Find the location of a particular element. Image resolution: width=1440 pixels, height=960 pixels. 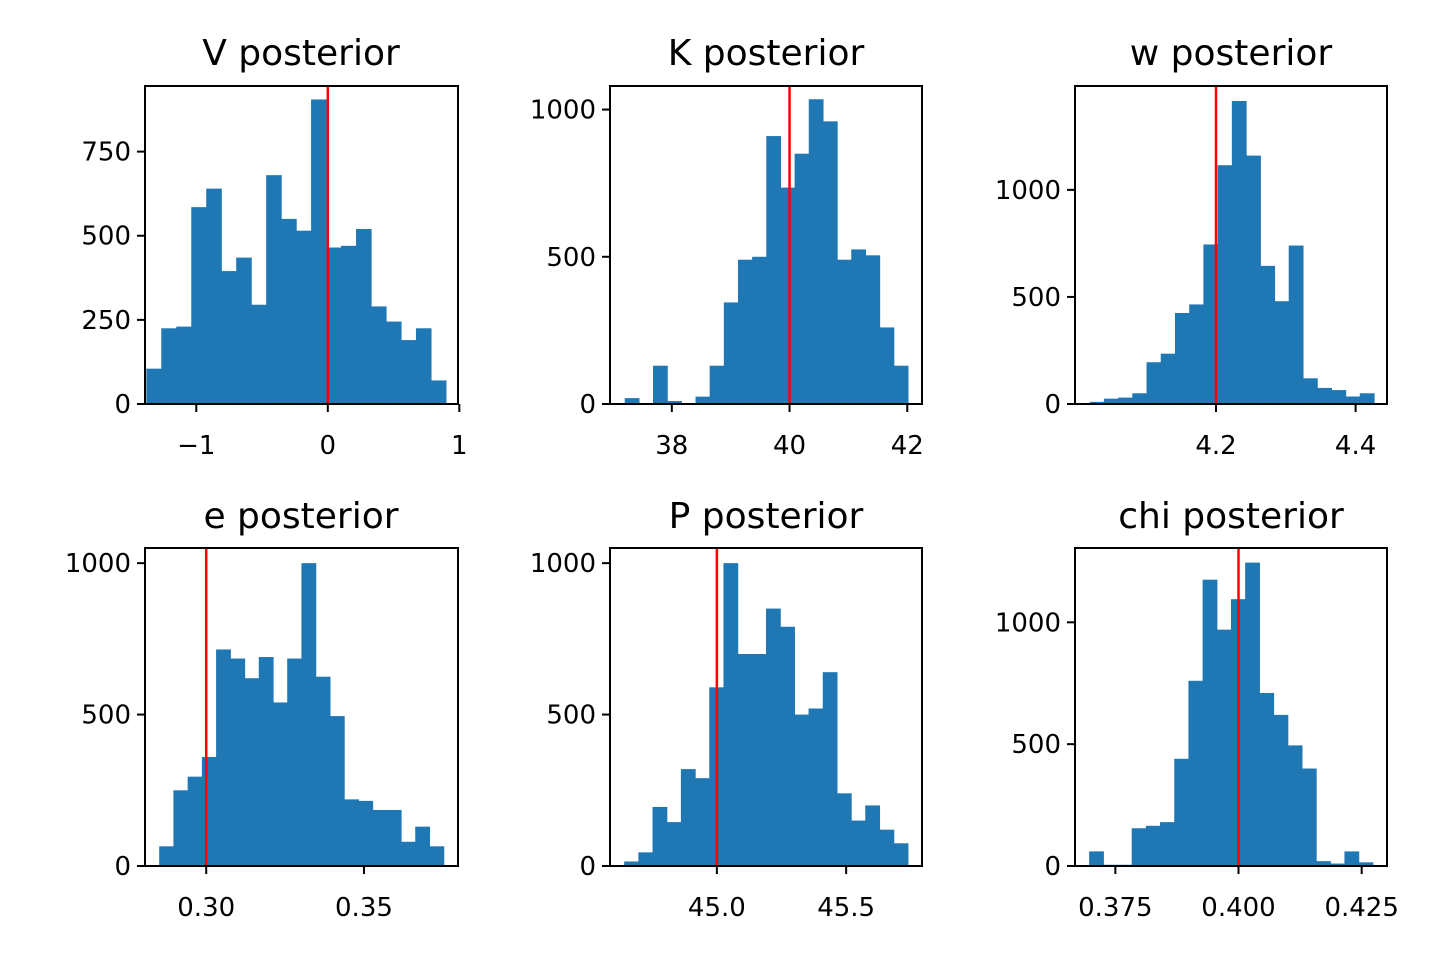

y-tick-label: 750 is located at coordinates (106, 153).